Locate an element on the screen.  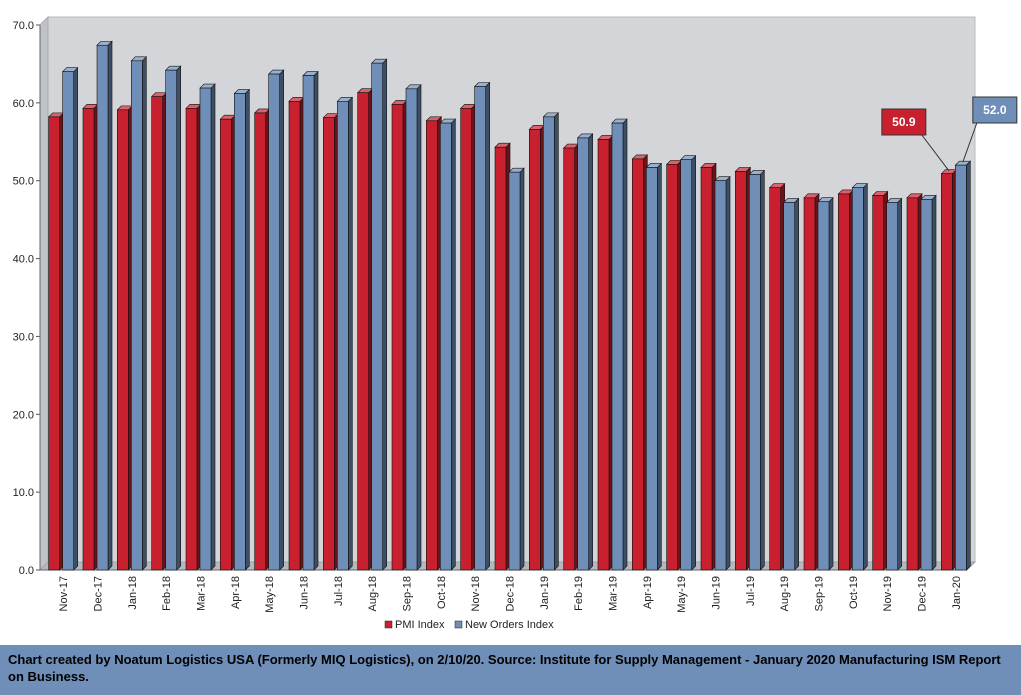
x-axis-tick-label: Dec-19 is located at coordinates (923, 593).